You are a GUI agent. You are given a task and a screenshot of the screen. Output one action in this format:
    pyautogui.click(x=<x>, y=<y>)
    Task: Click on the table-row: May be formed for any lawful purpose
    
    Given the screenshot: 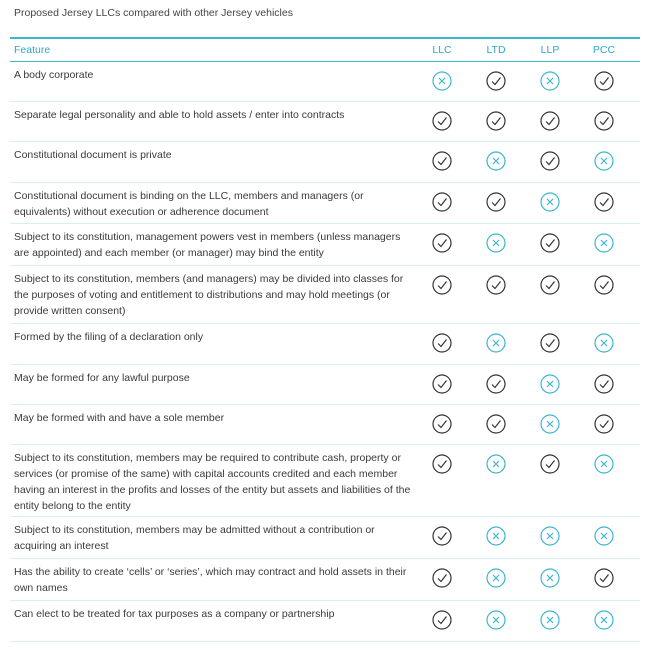 What is the action you would take?
    pyautogui.click(x=325, y=385)
    